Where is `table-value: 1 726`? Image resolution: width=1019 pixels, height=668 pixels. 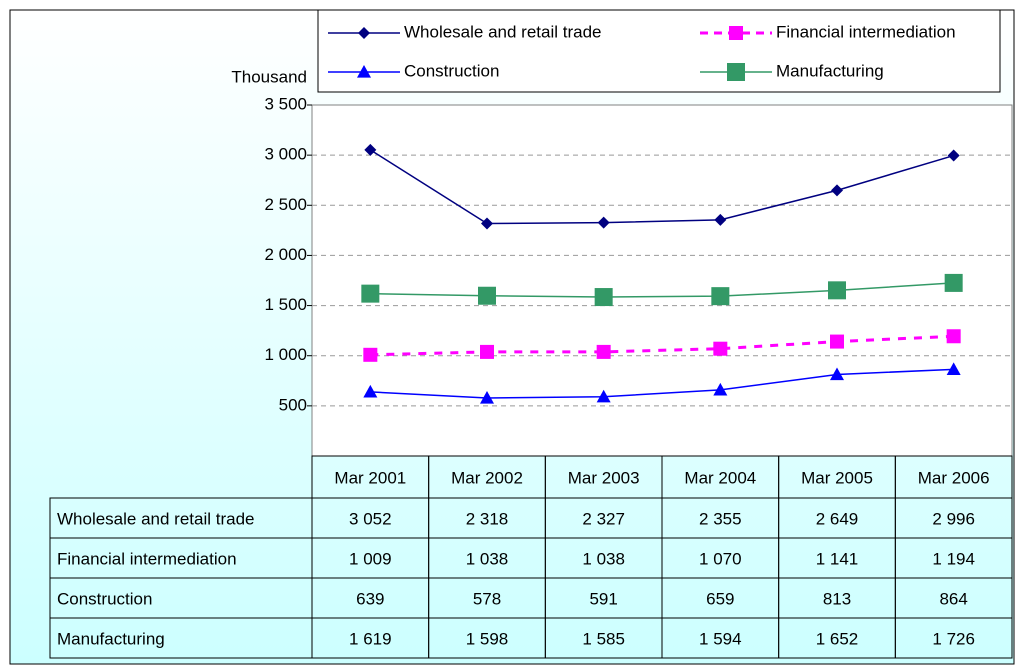 table-value: 1 726 is located at coordinates (953, 638).